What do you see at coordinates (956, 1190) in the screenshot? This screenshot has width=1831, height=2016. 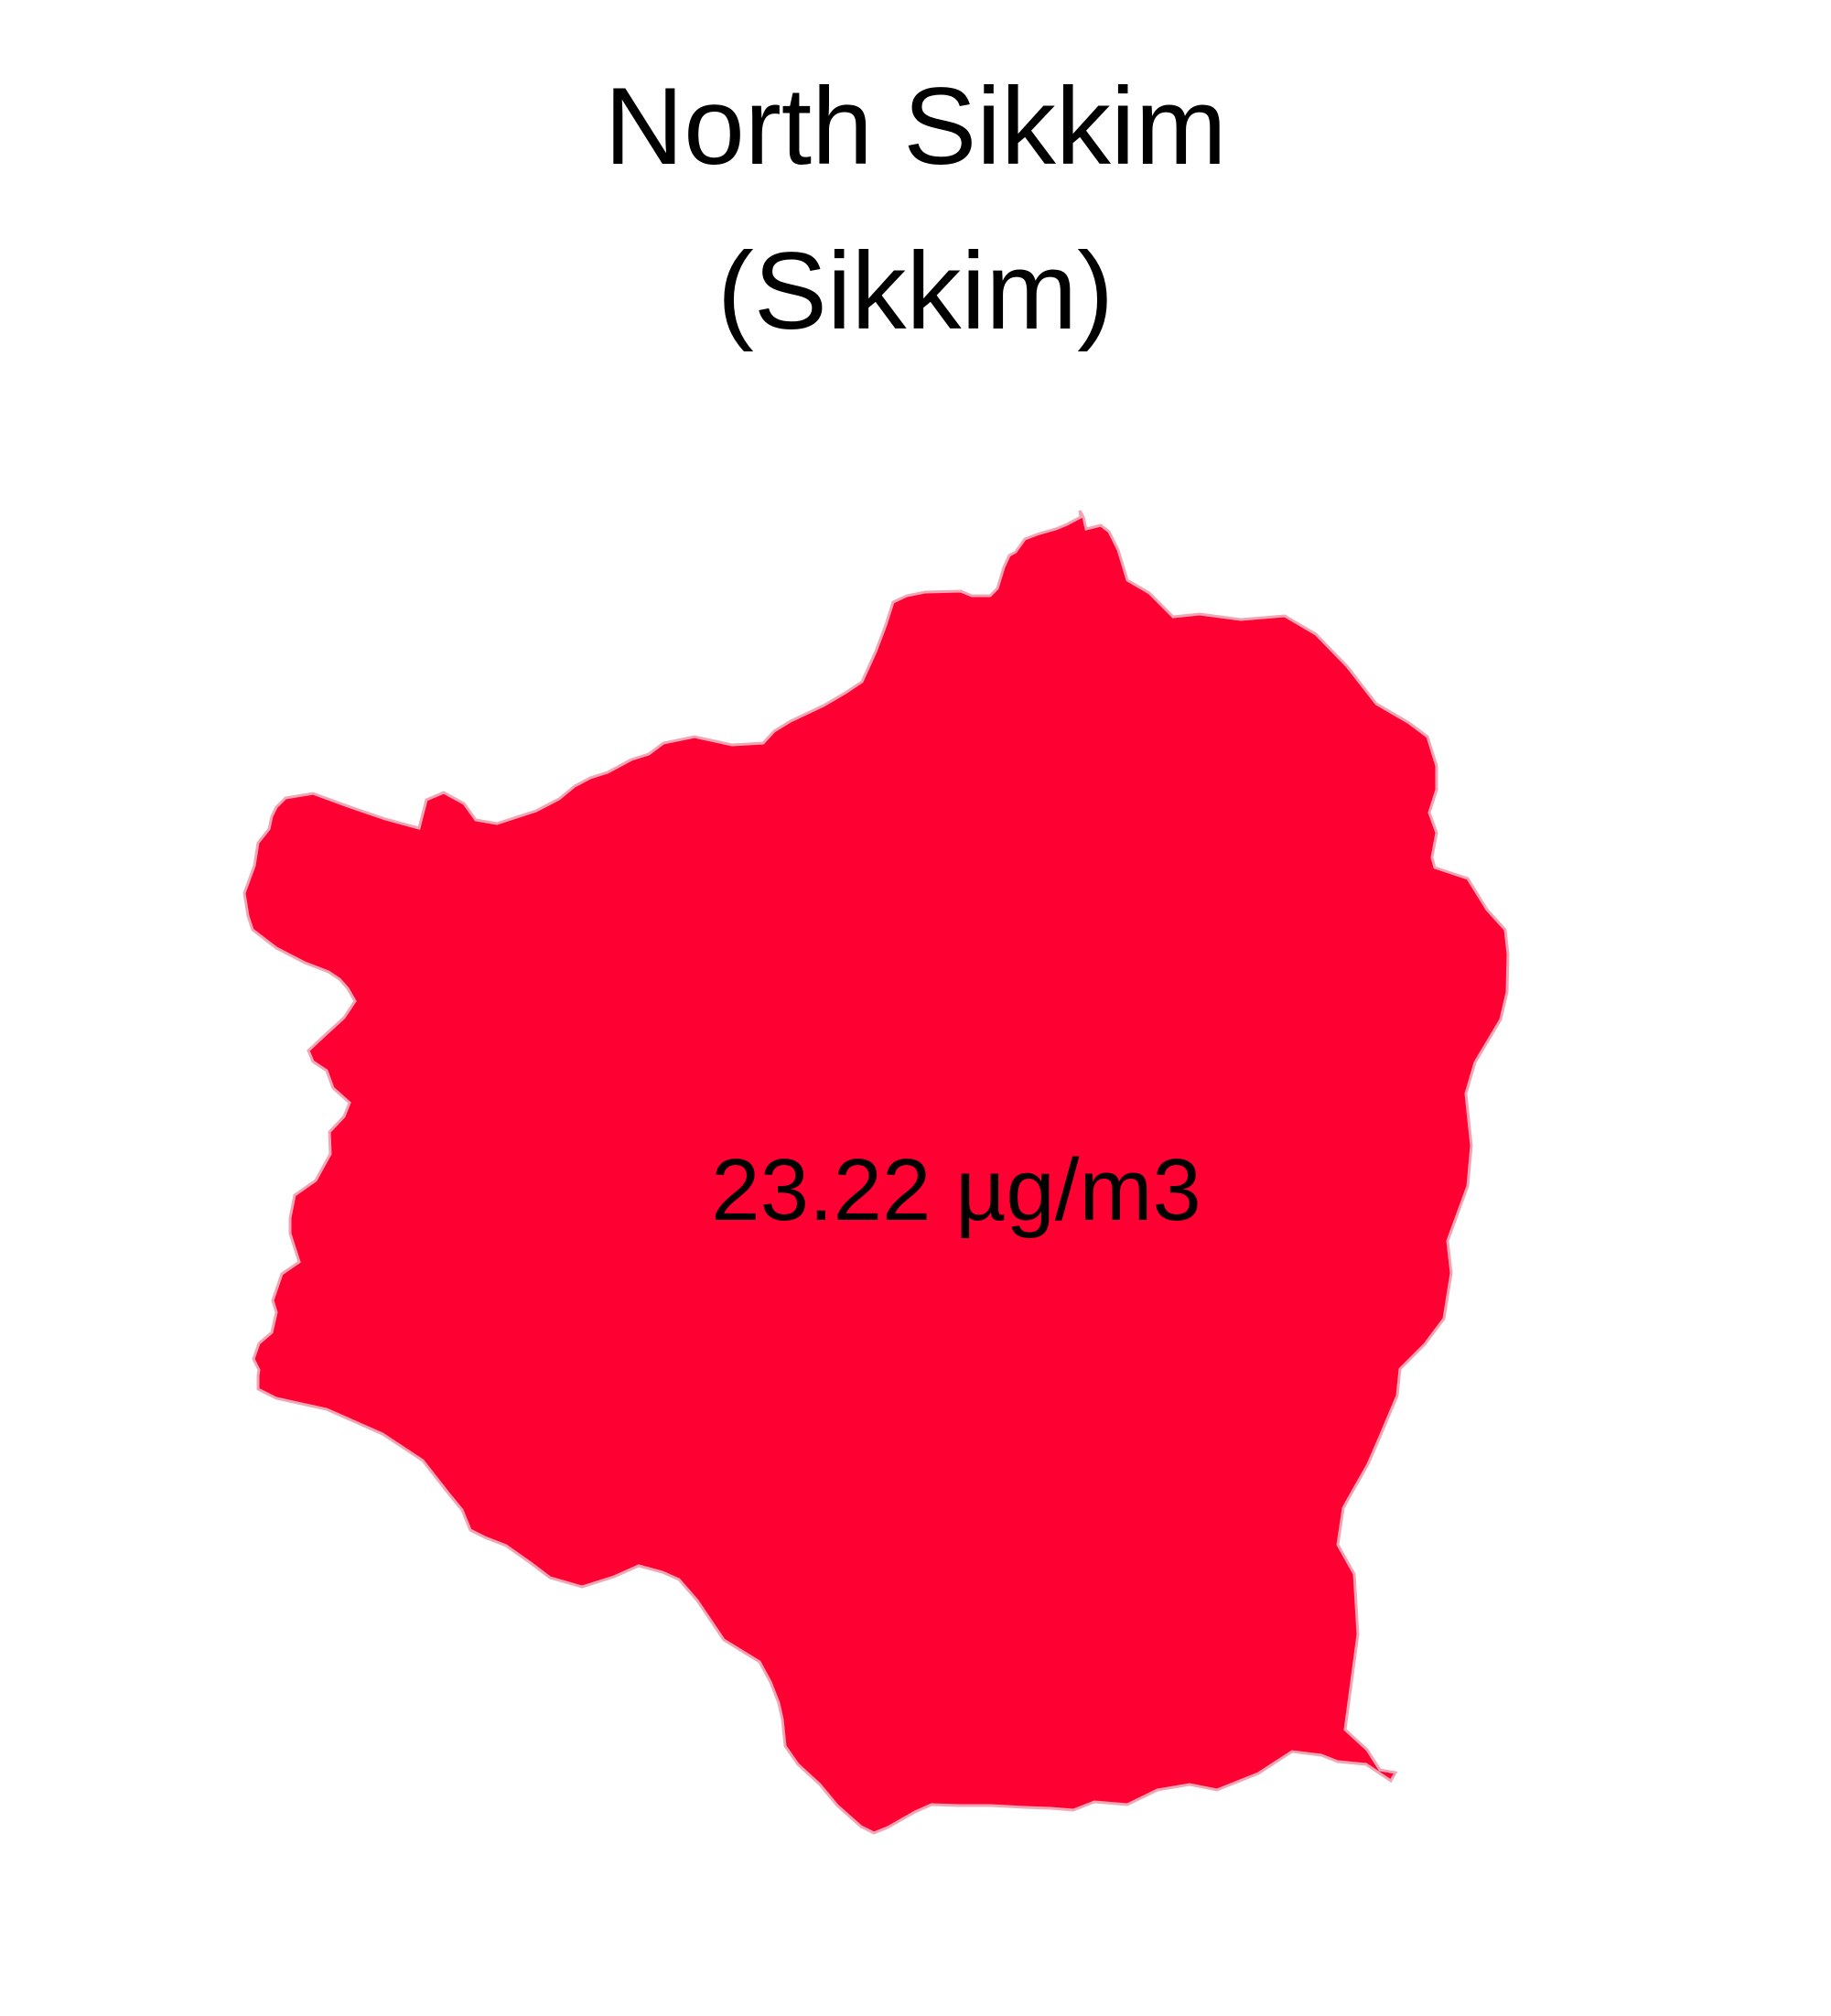 I see `region-value-label: 23.22 µg/m3` at bounding box center [956, 1190].